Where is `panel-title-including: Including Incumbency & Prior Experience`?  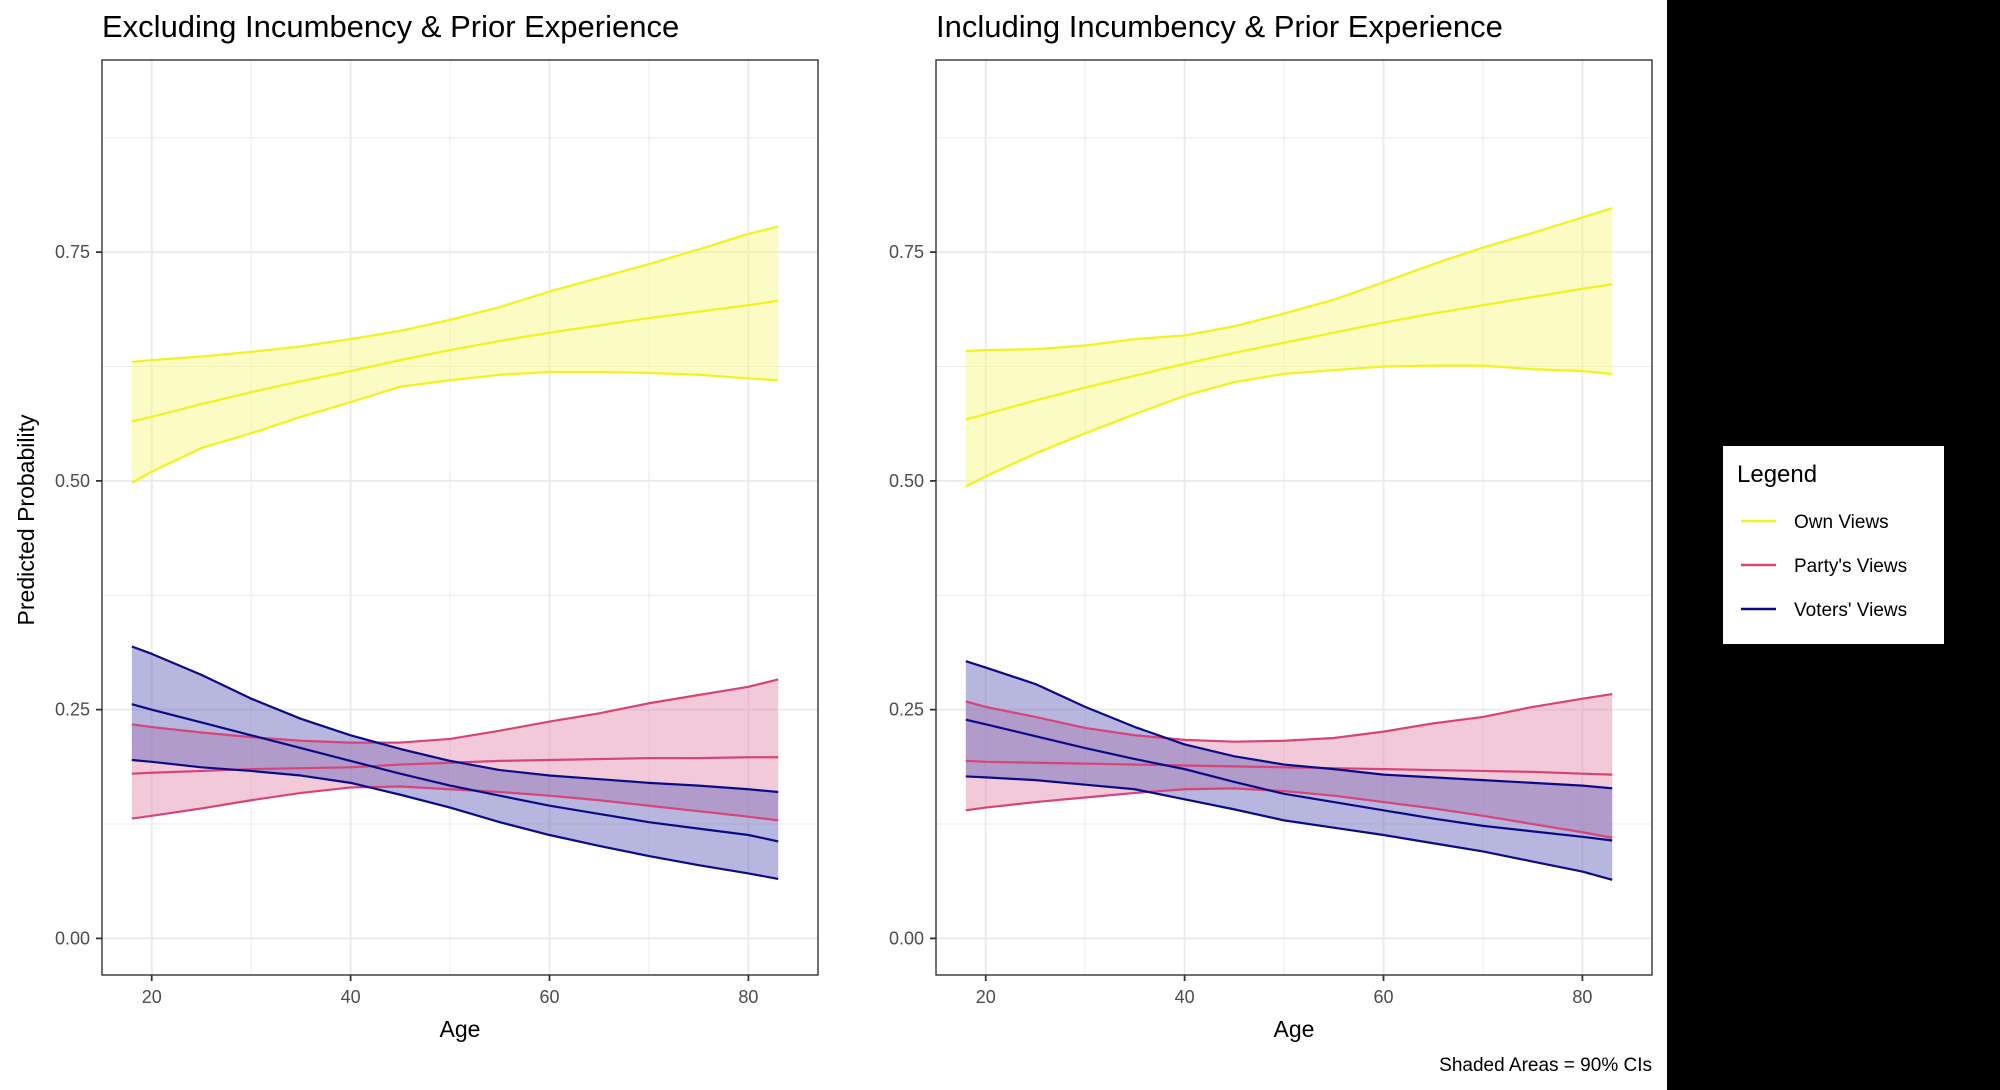
panel-title-including: Including Incumbency & Prior Experience is located at coordinates (1219, 26).